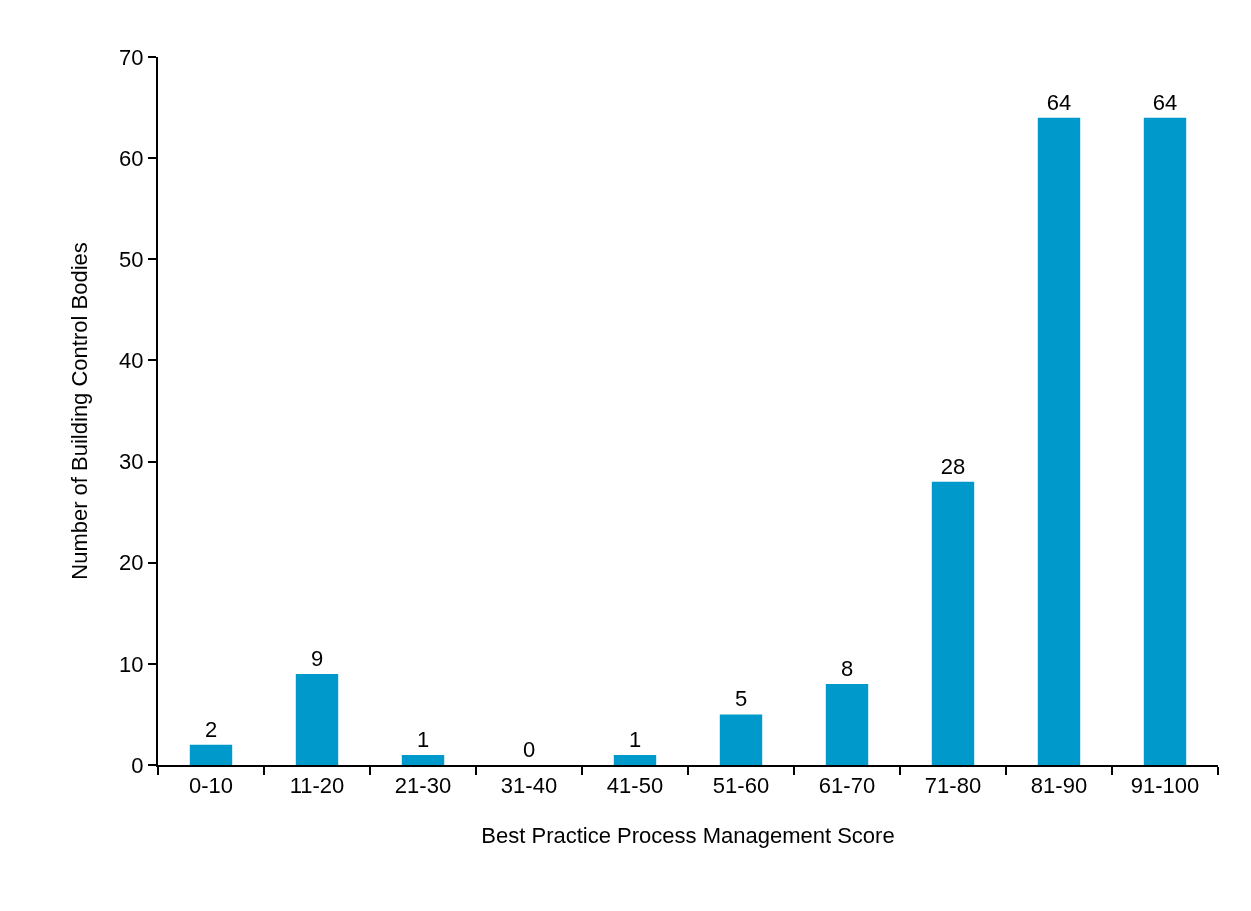  I want to click on y-tick-label: 30, so click(131, 462).